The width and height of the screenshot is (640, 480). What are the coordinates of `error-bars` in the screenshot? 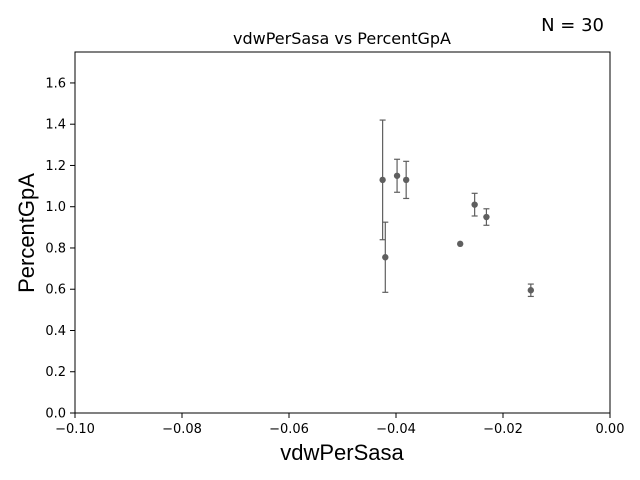 It's located at (456, 208).